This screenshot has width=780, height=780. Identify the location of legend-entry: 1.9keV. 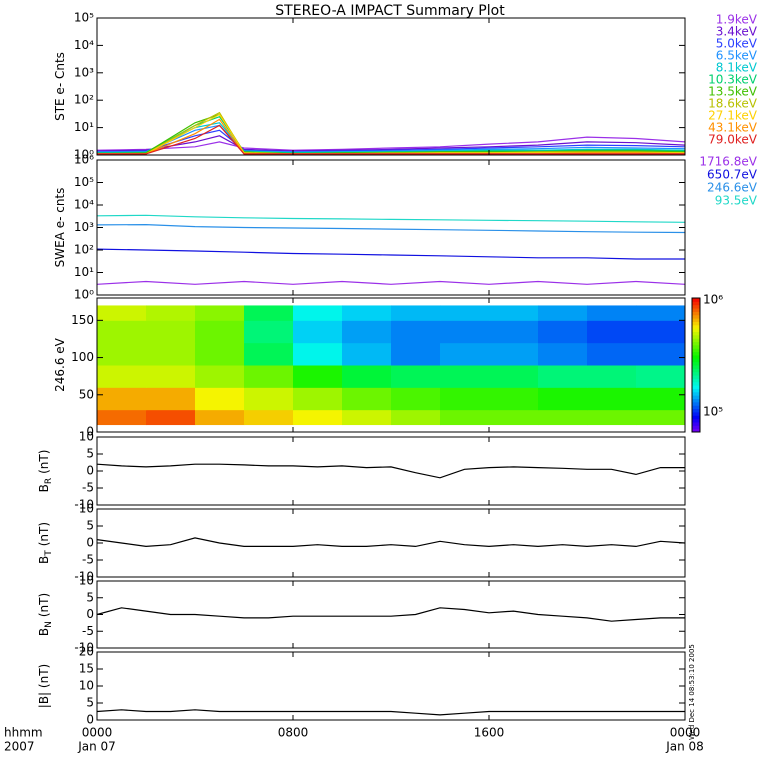
(737, 20).